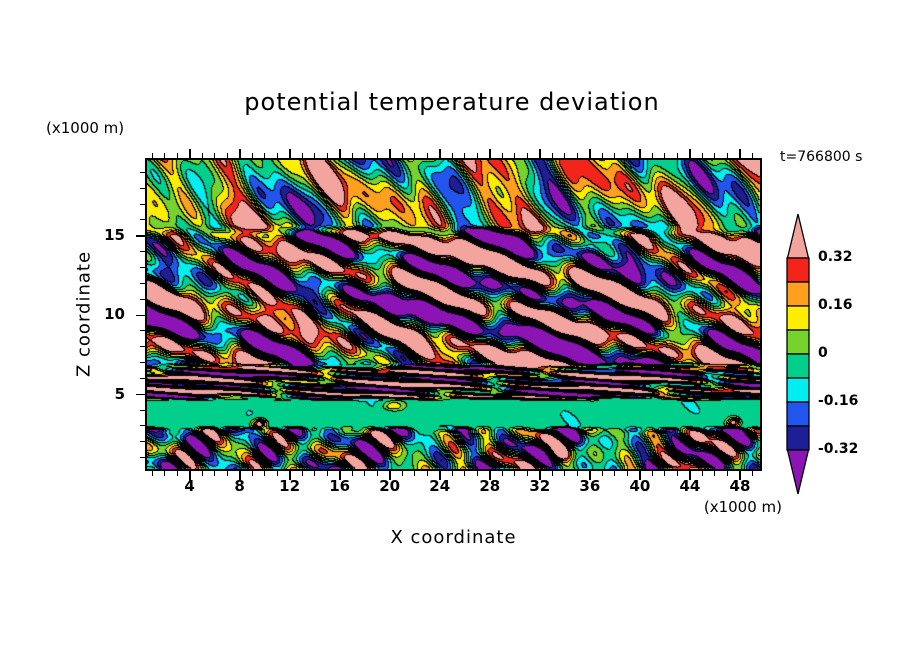 This screenshot has width=904, height=654. What do you see at coordinates (798, 236) in the screenshot?
I see `colorbar-arrow-up` at bounding box center [798, 236].